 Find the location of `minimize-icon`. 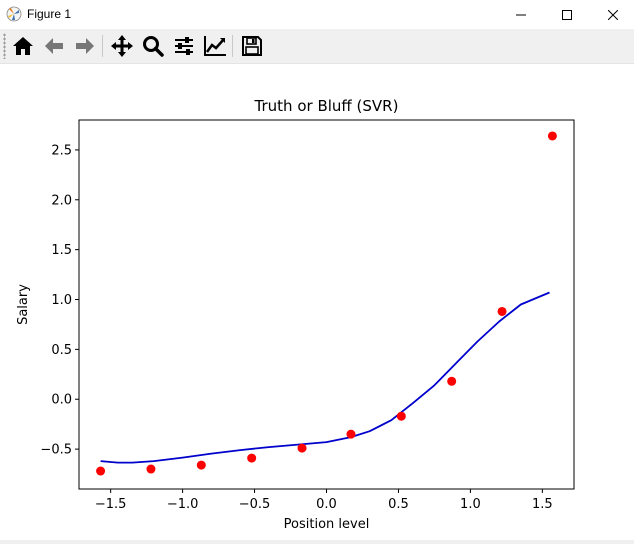

minimize-icon is located at coordinates (521, 14).